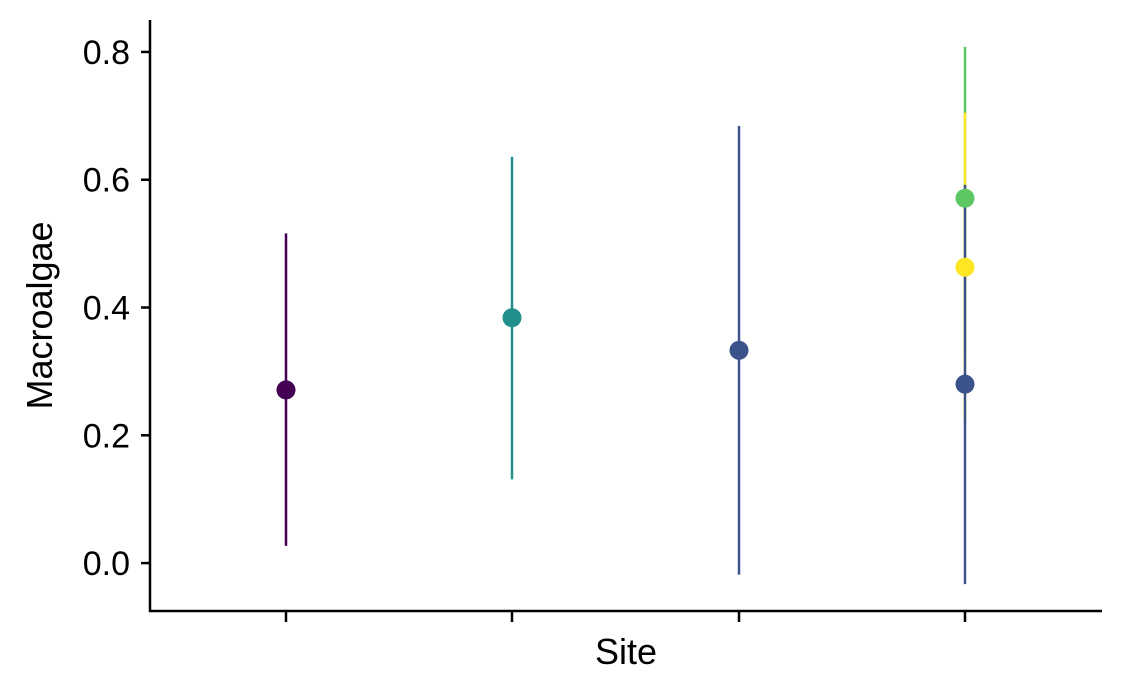 The width and height of the screenshot is (1124, 694). What do you see at coordinates (626, 651) in the screenshot?
I see `x-axis-title: Site` at bounding box center [626, 651].